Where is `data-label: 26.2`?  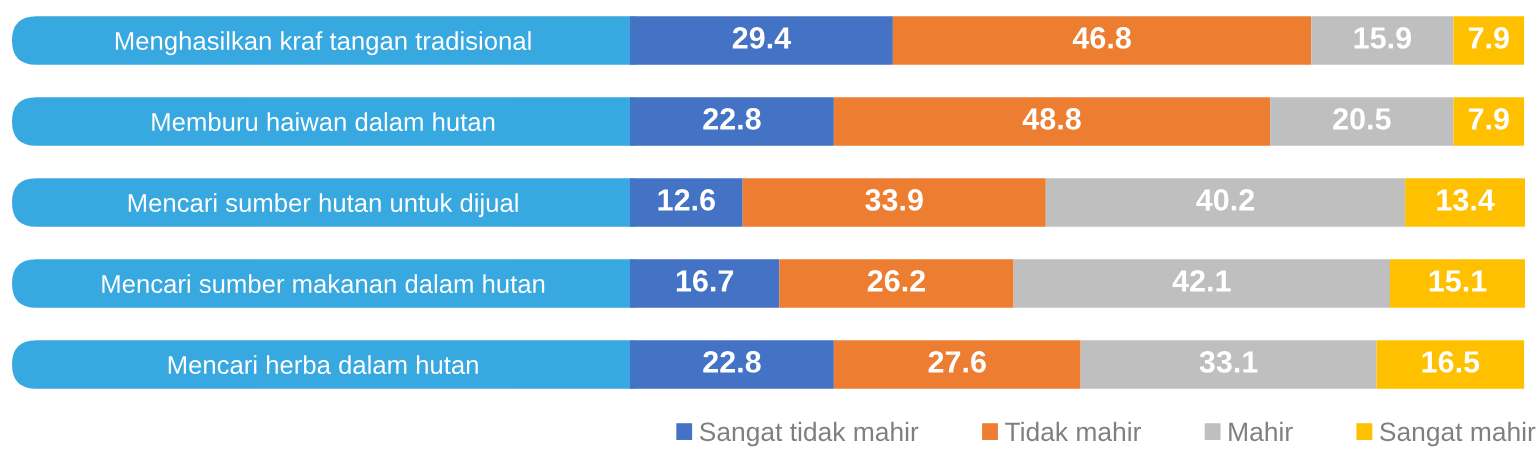 data-label: 26.2 is located at coordinates (896, 281).